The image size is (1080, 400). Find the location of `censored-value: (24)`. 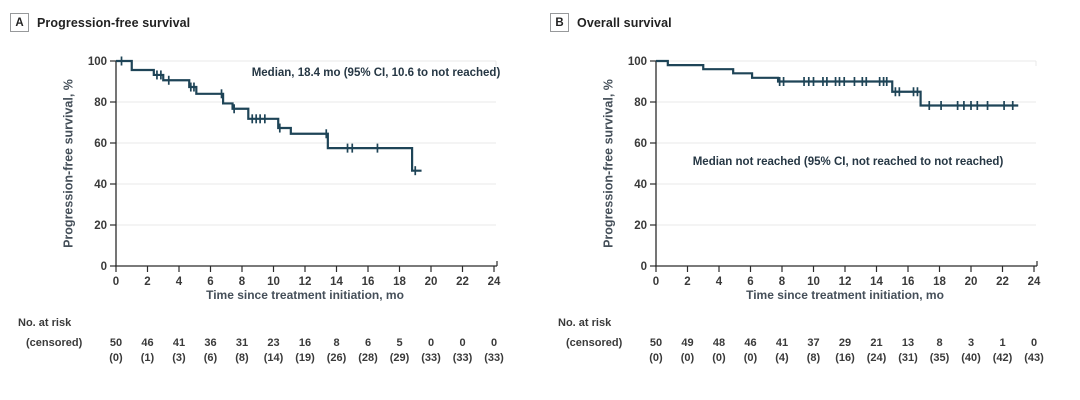

censored-value: (24) is located at coordinates (877, 358).